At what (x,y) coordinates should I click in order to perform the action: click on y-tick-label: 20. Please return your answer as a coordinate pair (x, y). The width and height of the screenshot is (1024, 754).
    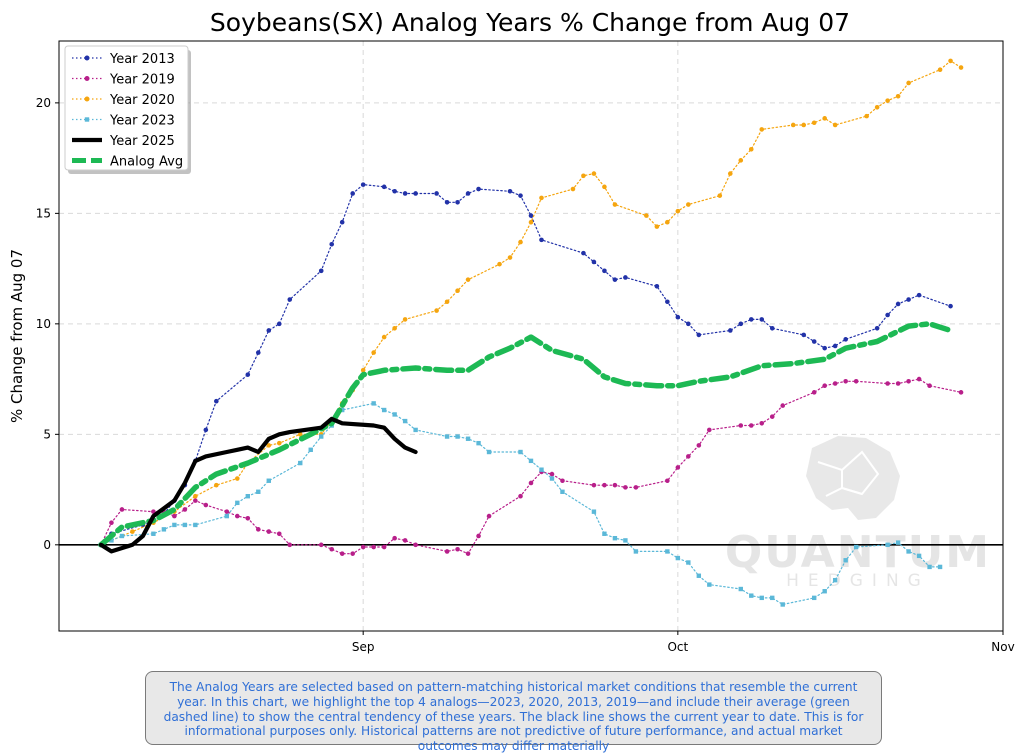
    Looking at the image, I should click on (43, 103).